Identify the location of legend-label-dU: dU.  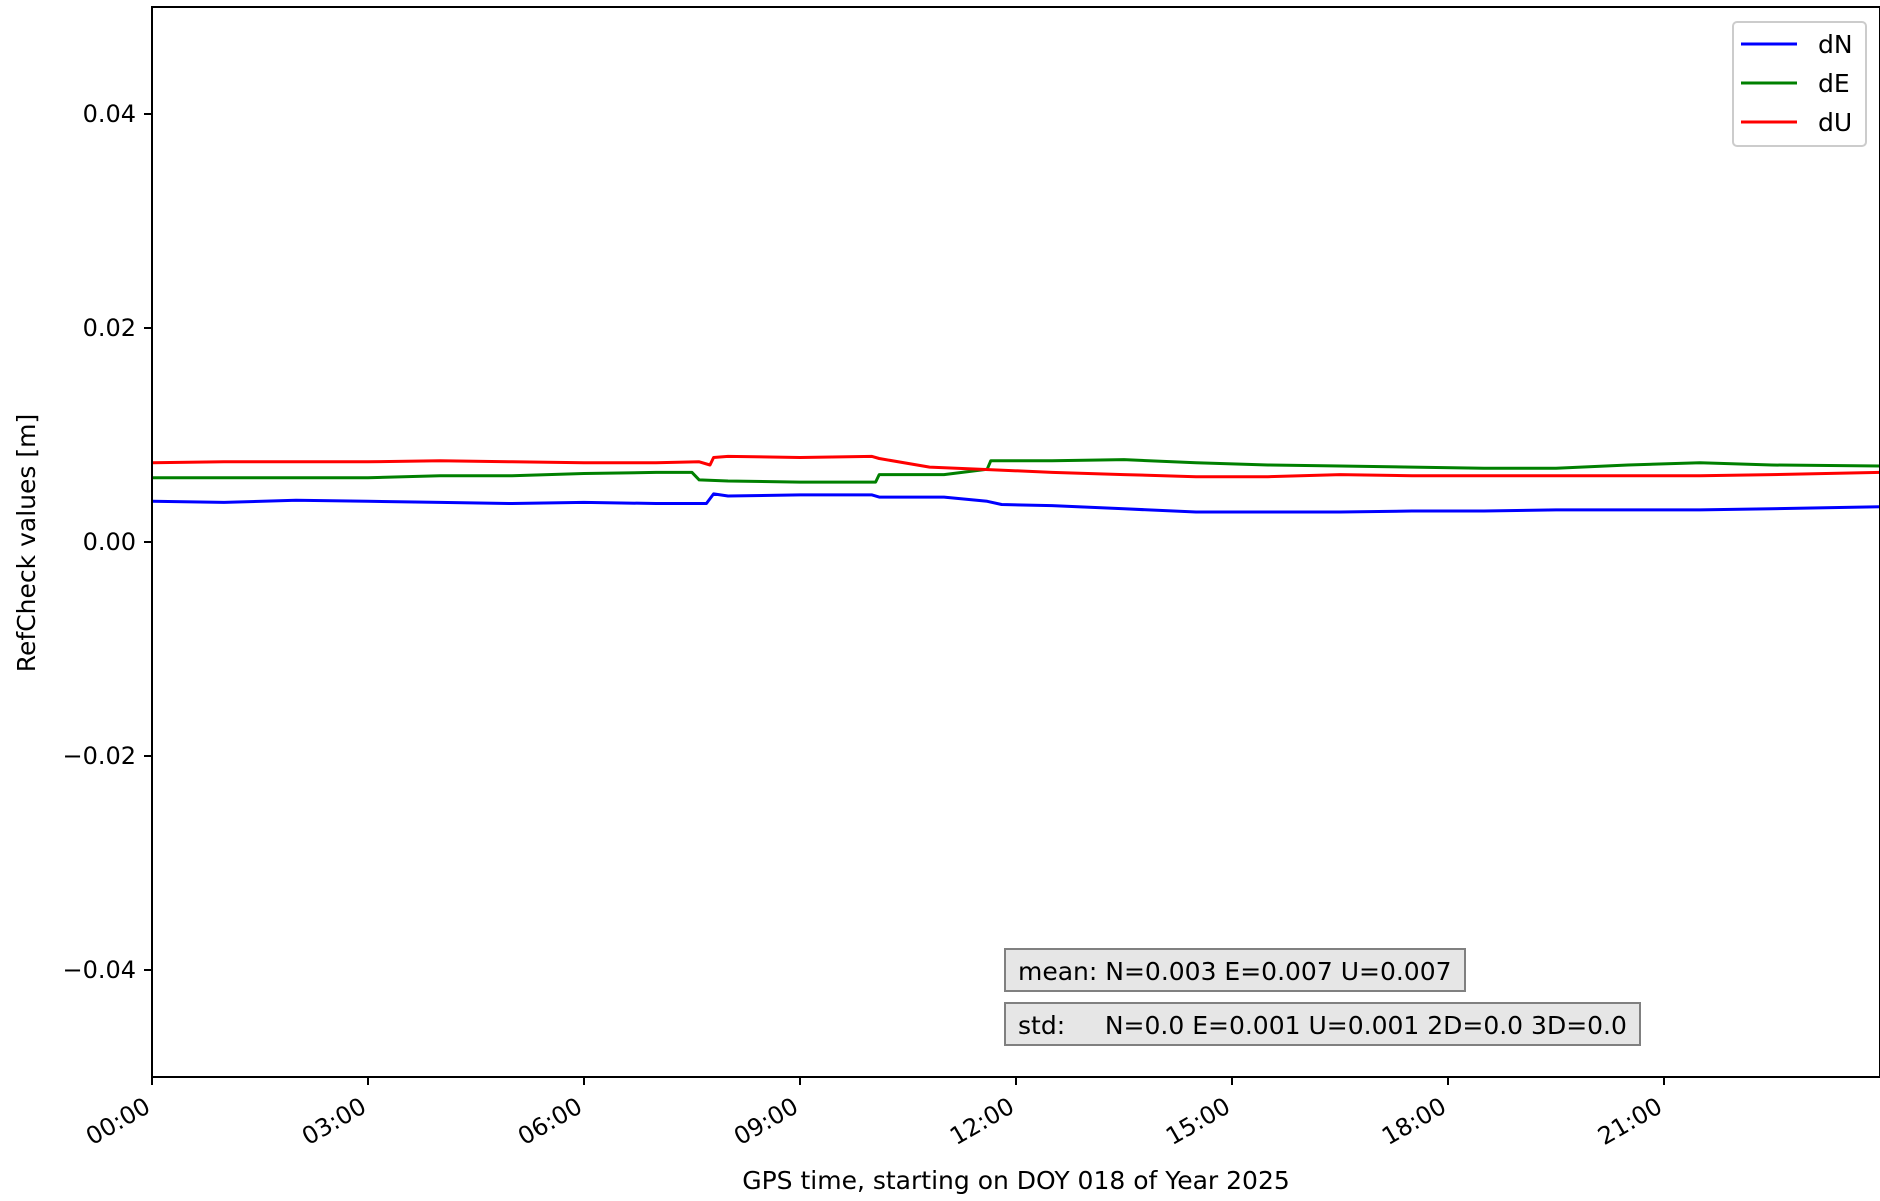
(1835, 122).